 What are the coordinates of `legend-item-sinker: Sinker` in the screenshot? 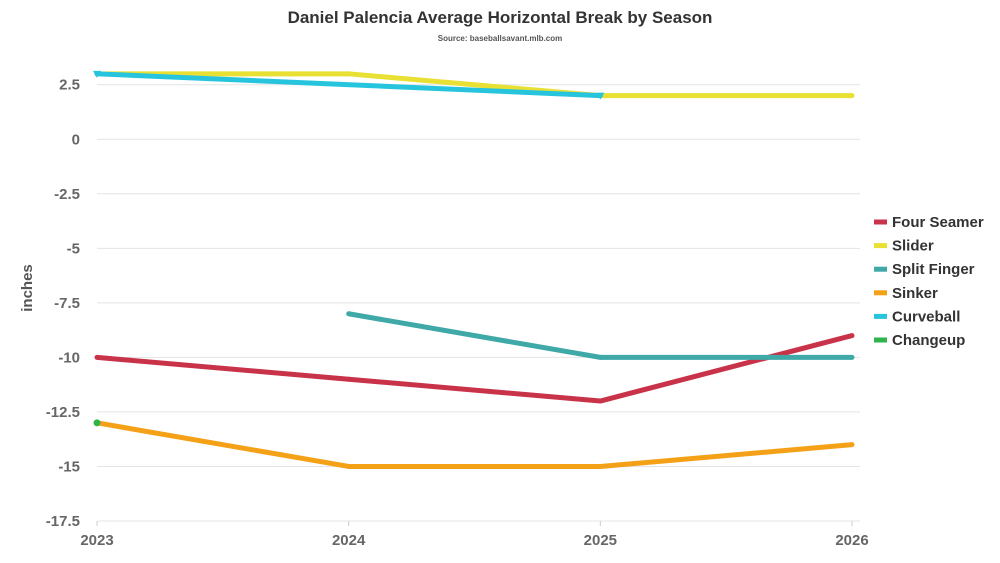 It's located at (906, 293).